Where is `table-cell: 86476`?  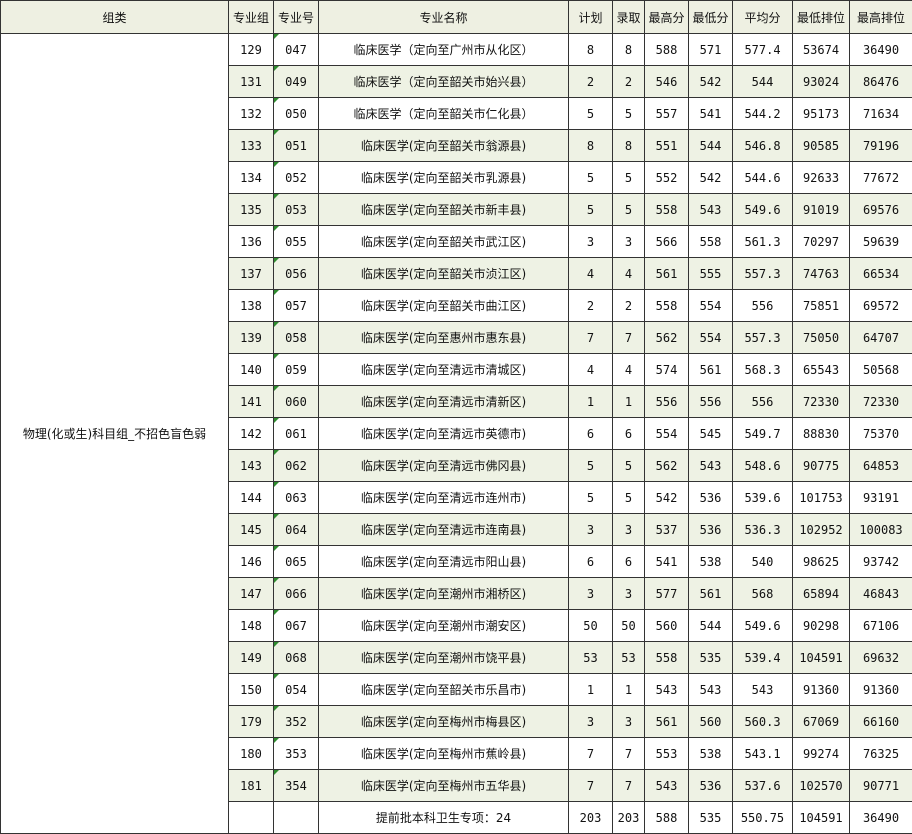
table-cell: 86476 is located at coordinates (881, 82).